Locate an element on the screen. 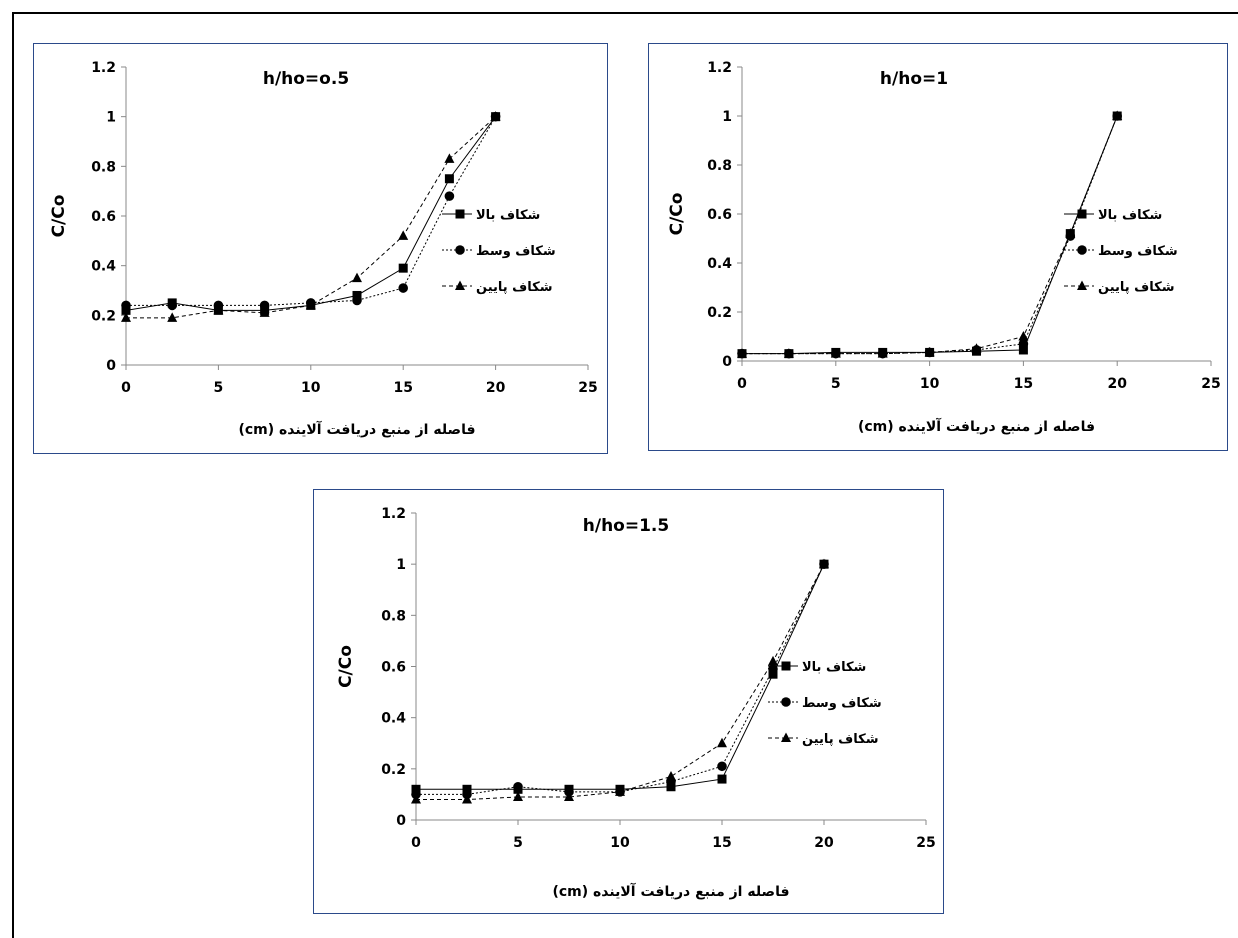 The image size is (1238, 938). x-tick-label: 20 is located at coordinates (824, 843).